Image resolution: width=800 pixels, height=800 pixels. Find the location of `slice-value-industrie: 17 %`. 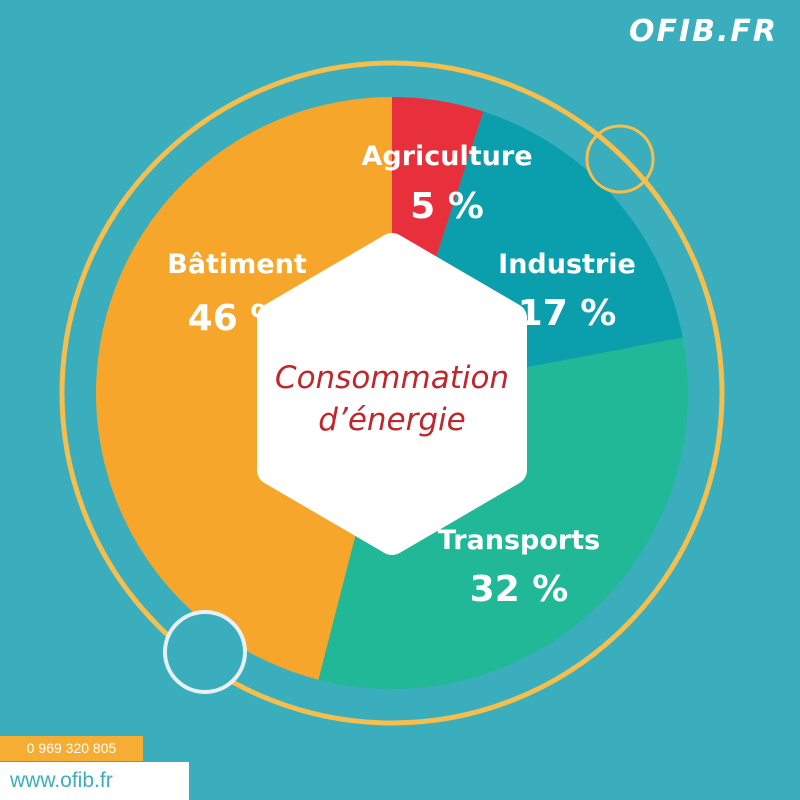

slice-value-industrie: 17 % is located at coordinates (567, 313).